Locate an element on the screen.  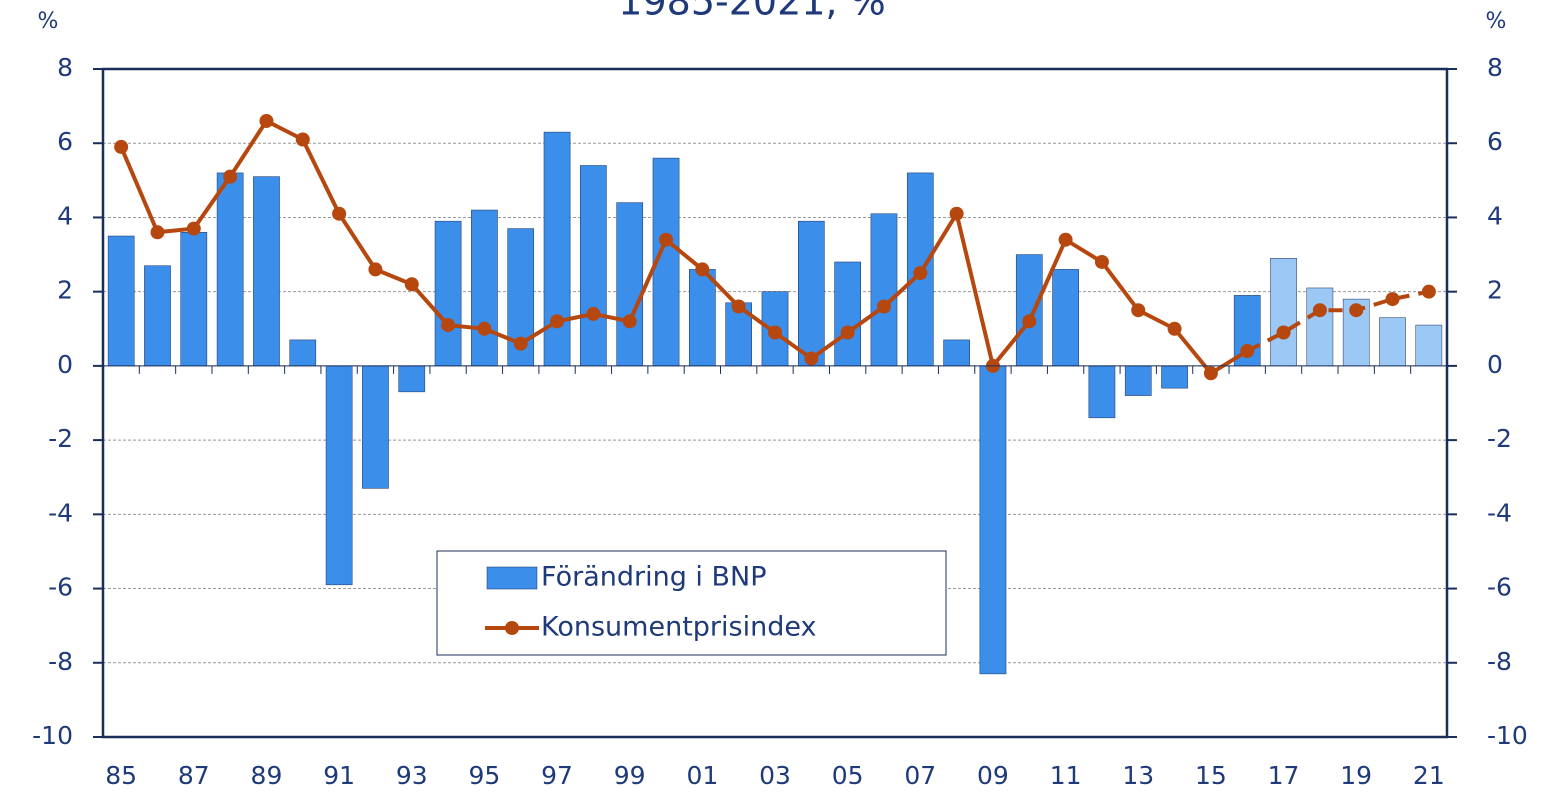
x-tick-label: 11 is located at coordinates (1066, 775).